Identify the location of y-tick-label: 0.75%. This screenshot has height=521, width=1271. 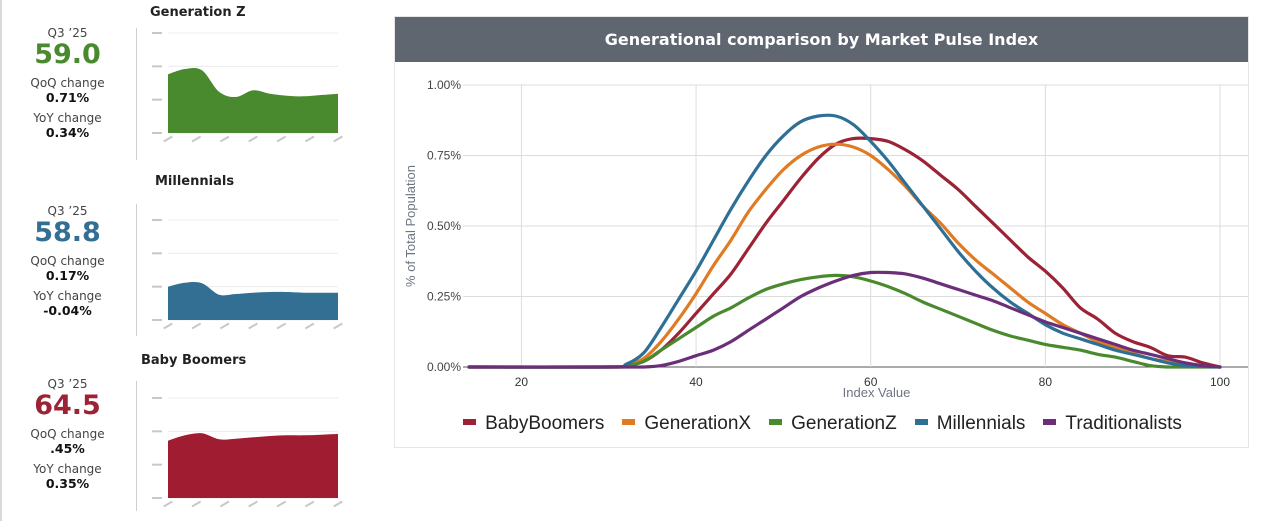
(444, 156).